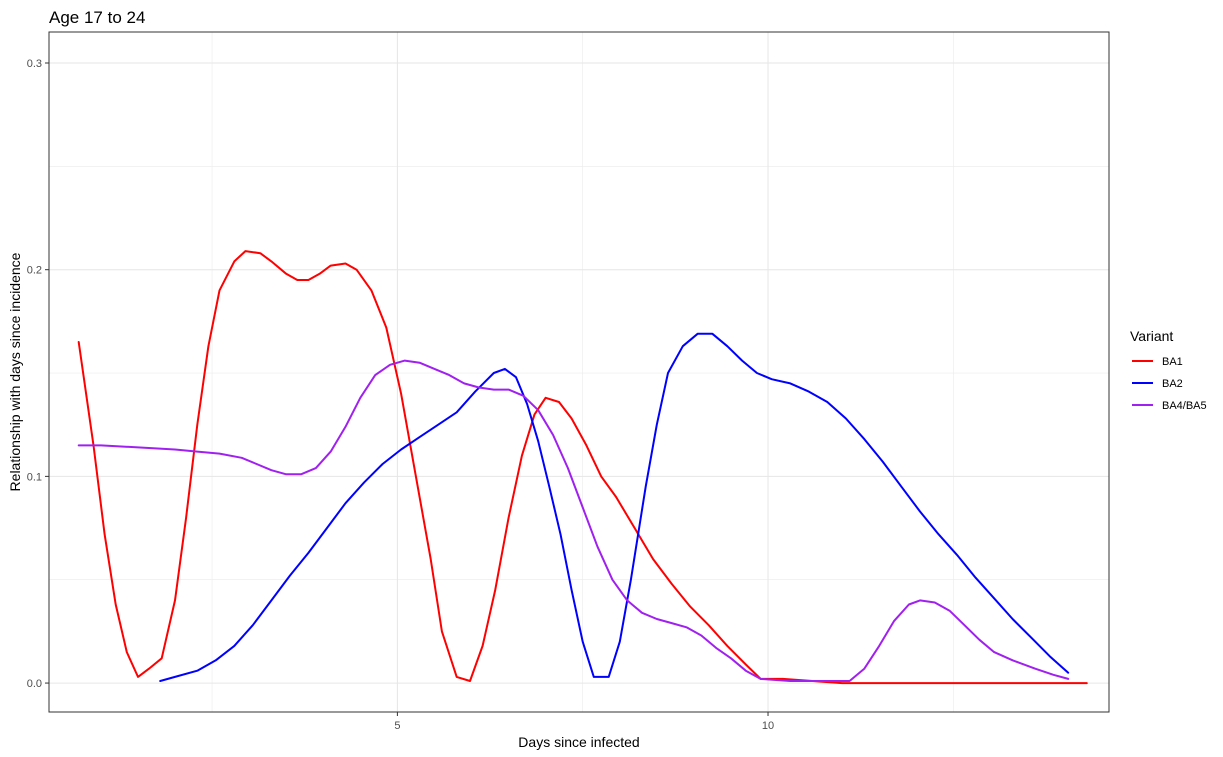 This screenshot has width=1223, height=757. What do you see at coordinates (1172, 384) in the screenshot?
I see `legend-label: BA2` at bounding box center [1172, 384].